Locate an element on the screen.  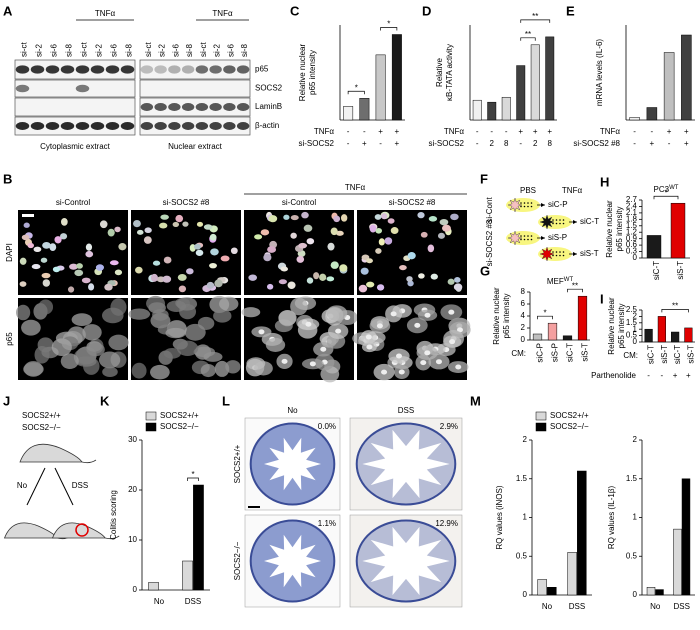
legend-swatch is located at coordinates (541, 416).